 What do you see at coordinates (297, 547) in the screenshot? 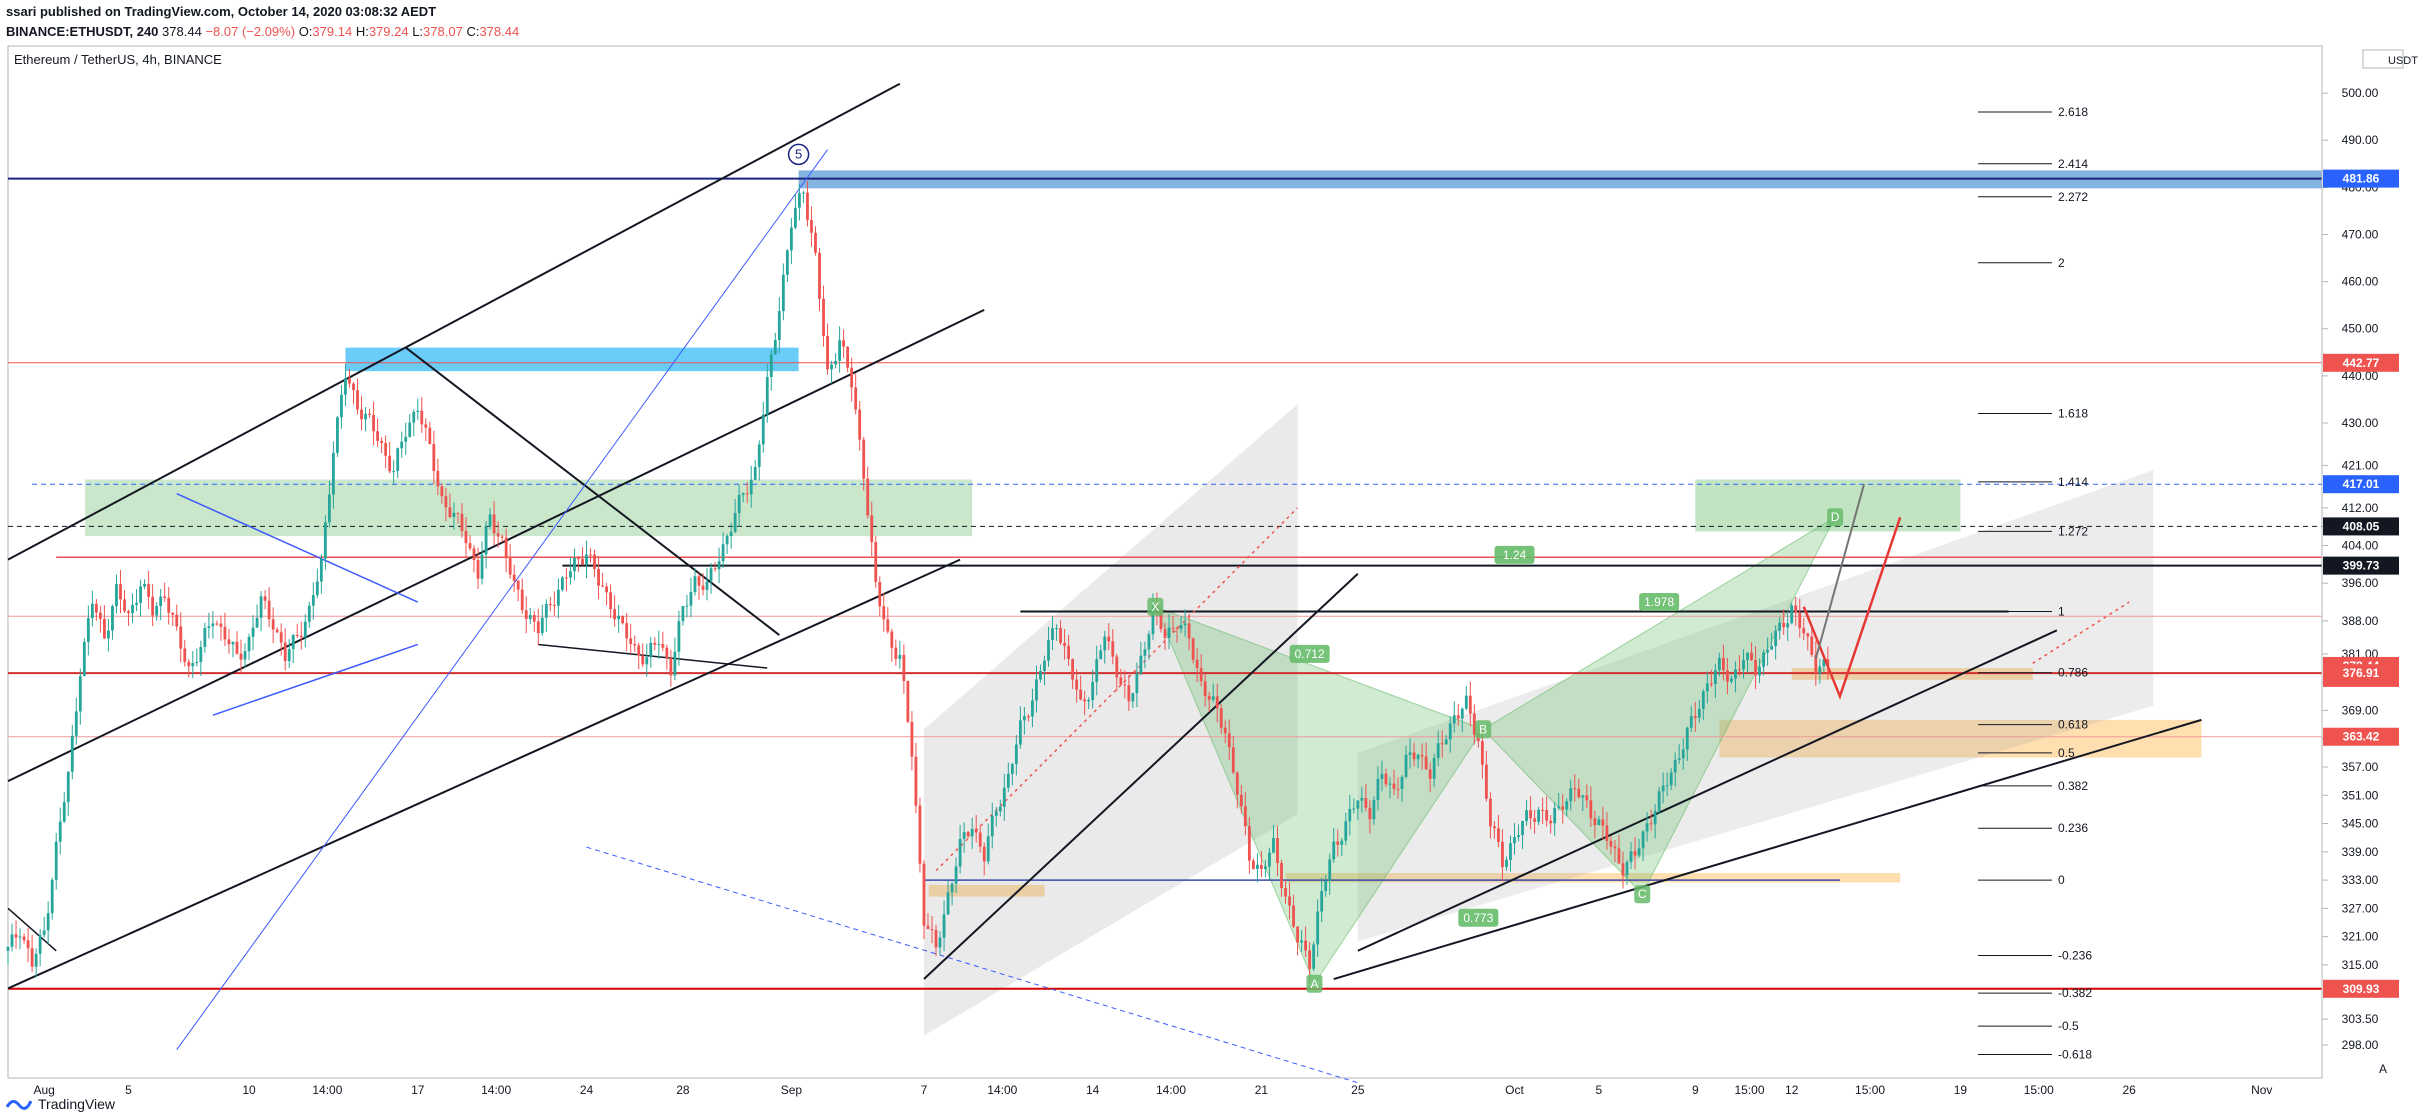
I see `wedge-blue-top` at bounding box center [297, 547].